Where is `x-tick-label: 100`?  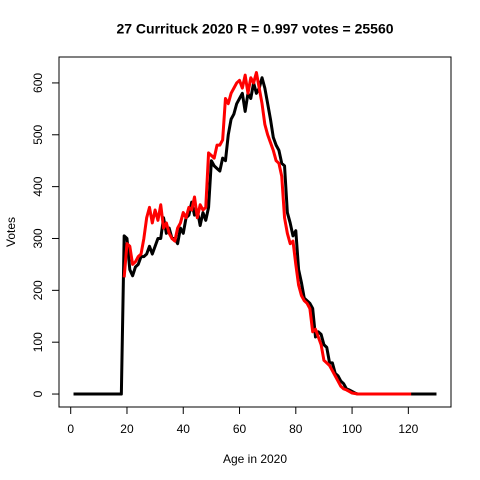
x-tick-label: 100 is located at coordinates (352, 429).